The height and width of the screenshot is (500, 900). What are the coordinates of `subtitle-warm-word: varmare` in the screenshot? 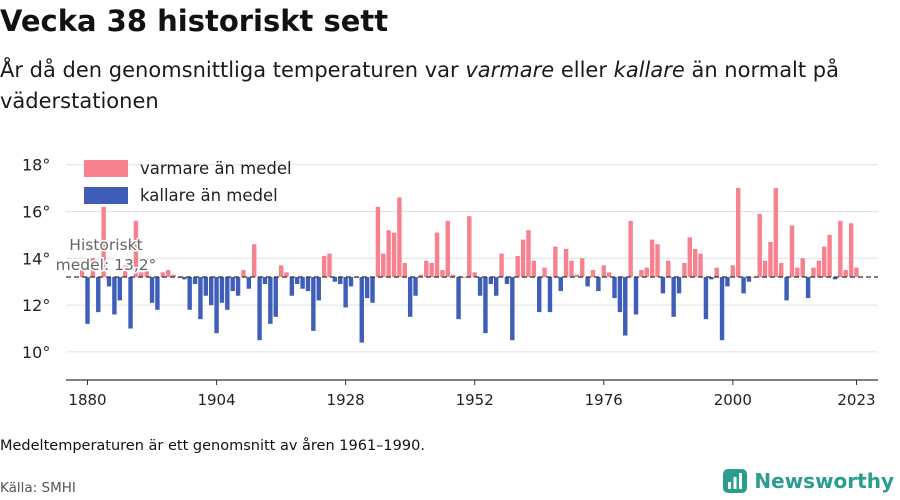 It's located at (510, 70).